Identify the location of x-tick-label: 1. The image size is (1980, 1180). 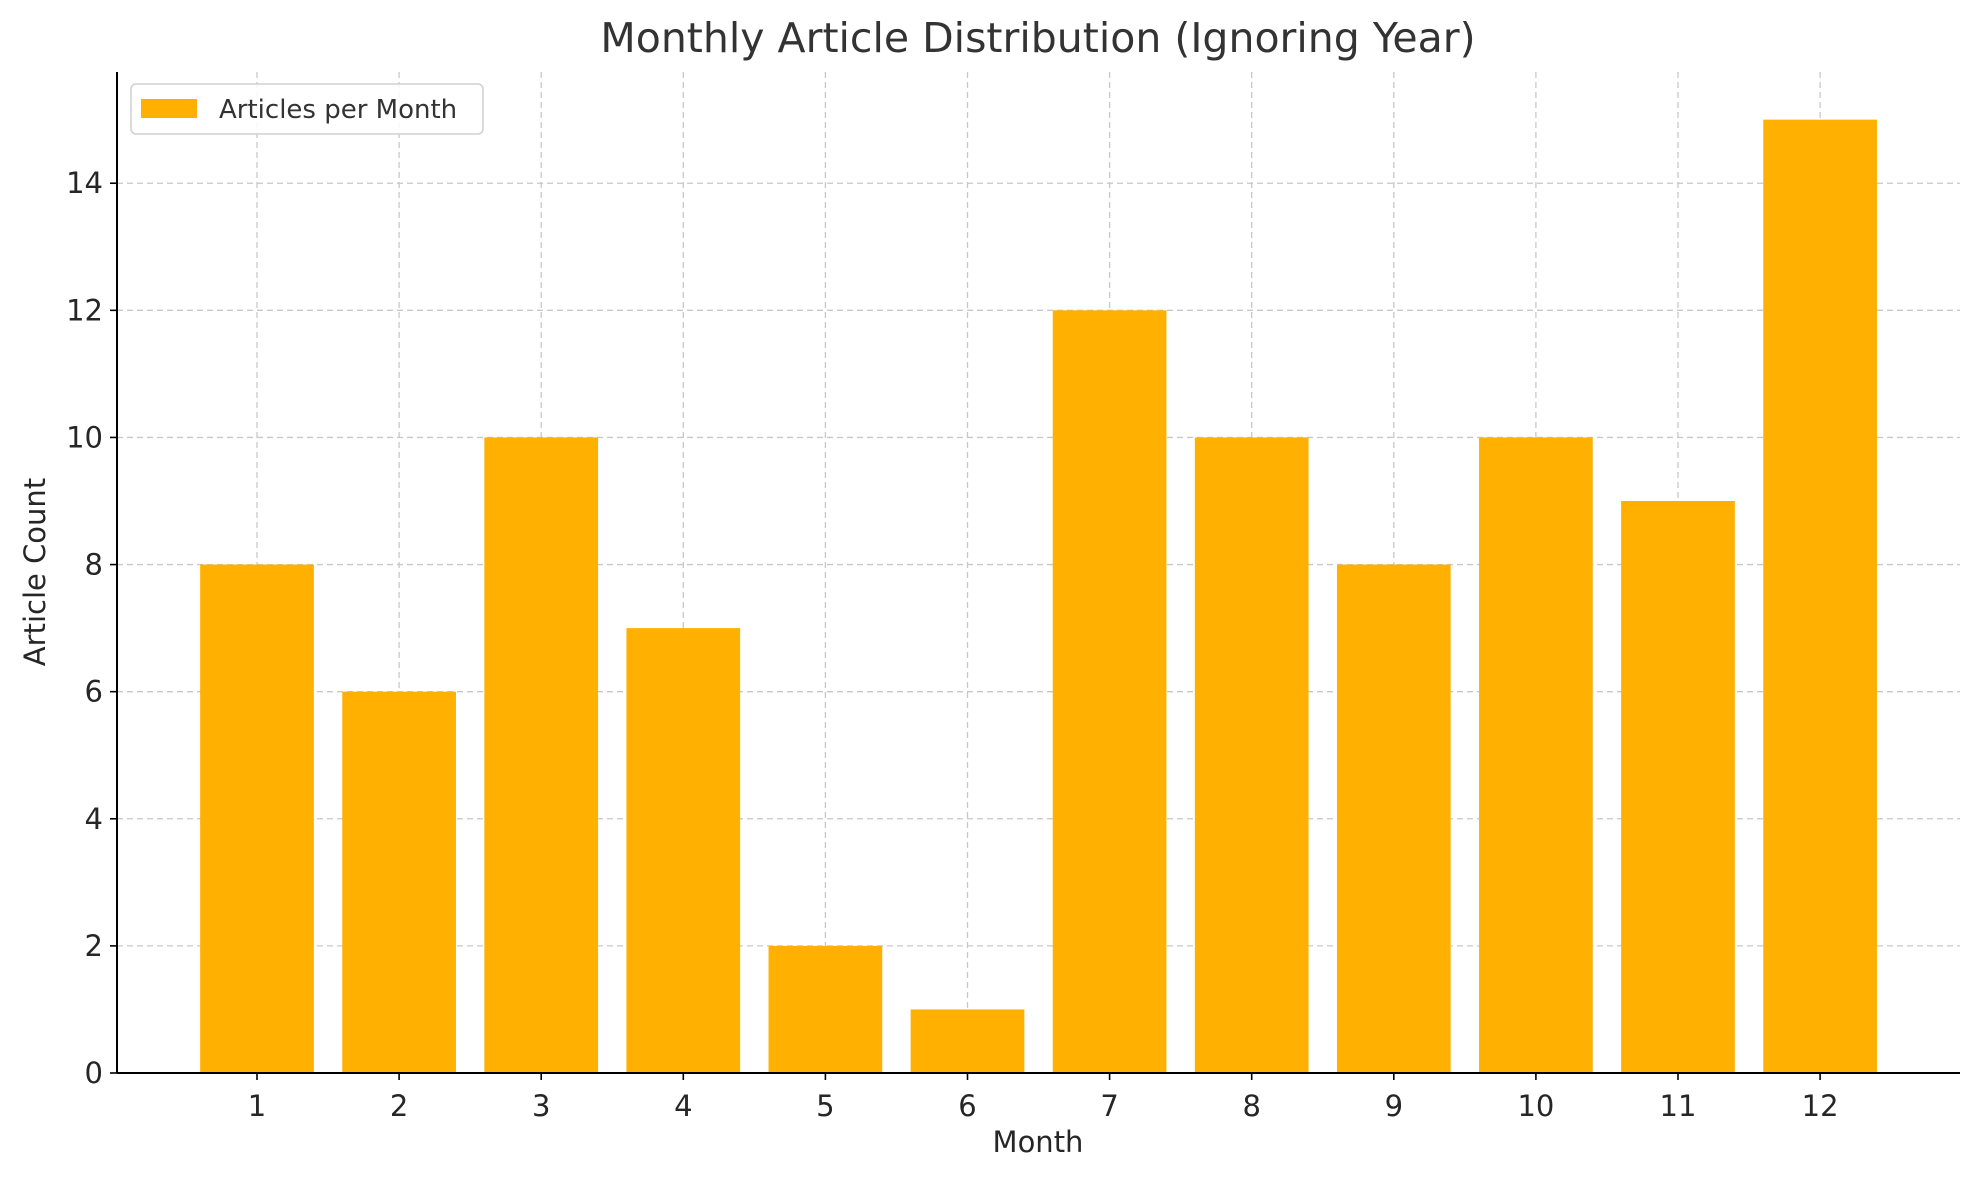
(257, 1106).